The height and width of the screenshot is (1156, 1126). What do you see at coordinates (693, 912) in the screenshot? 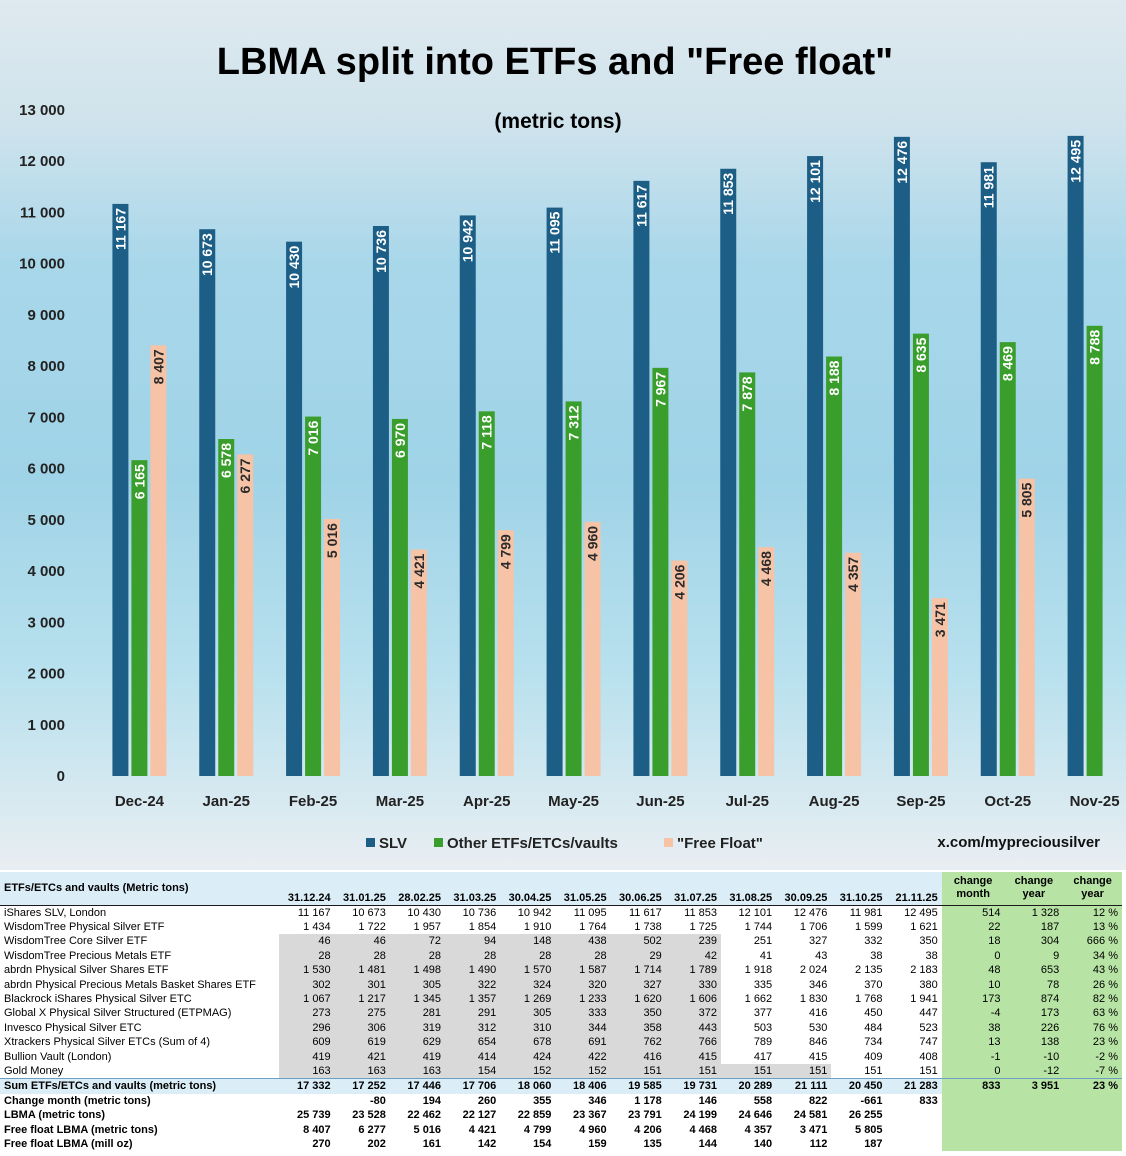
I see `cell-value: 11 853` at bounding box center [693, 912].